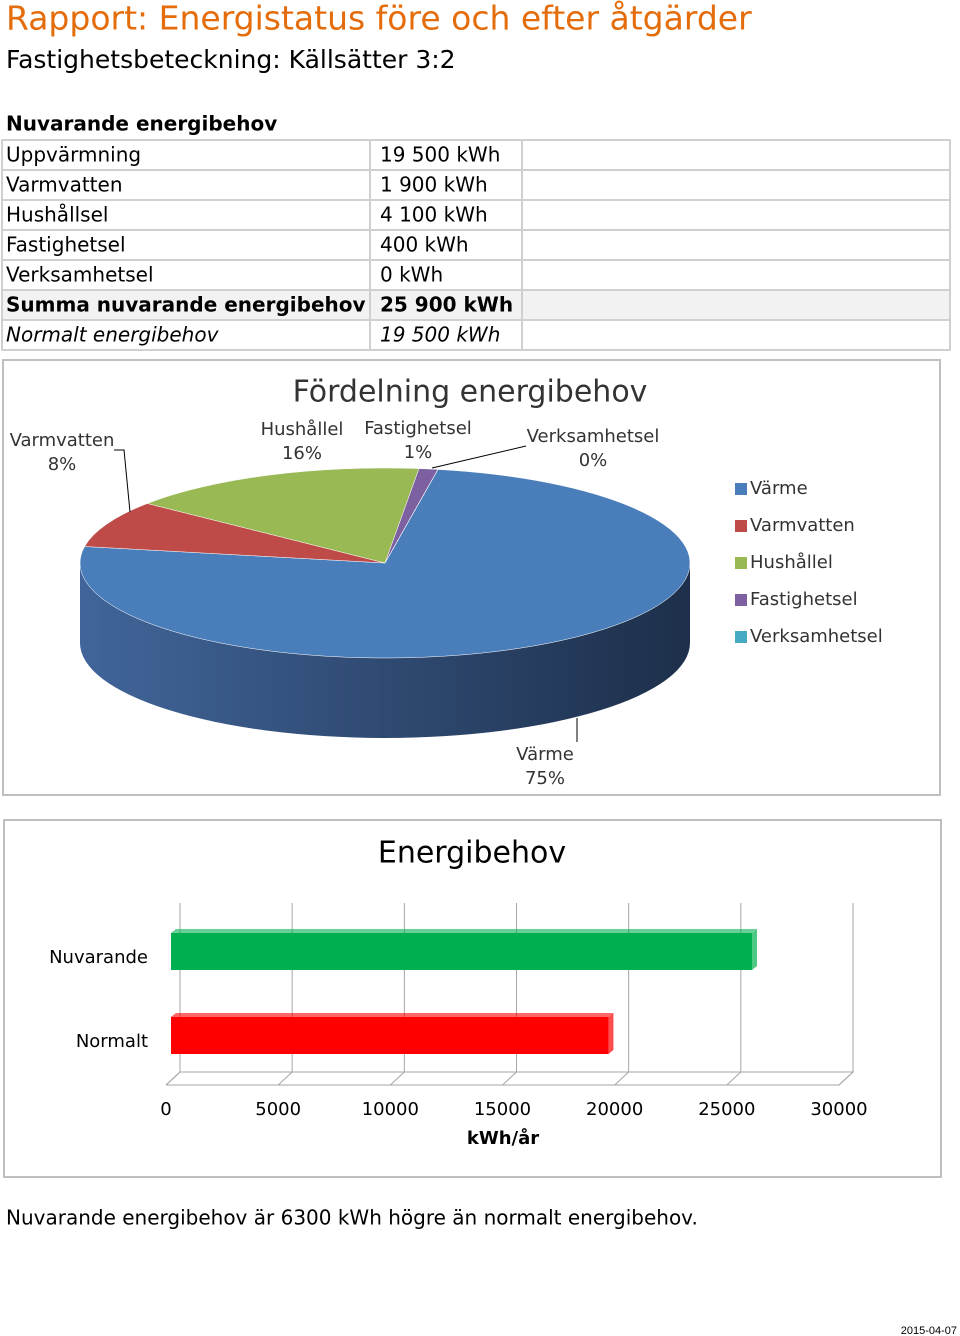 This screenshot has width=960, height=1336. What do you see at coordinates (791, 562) in the screenshot?
I see `legend-label: Hushållel` at bounding box center [791, 562].